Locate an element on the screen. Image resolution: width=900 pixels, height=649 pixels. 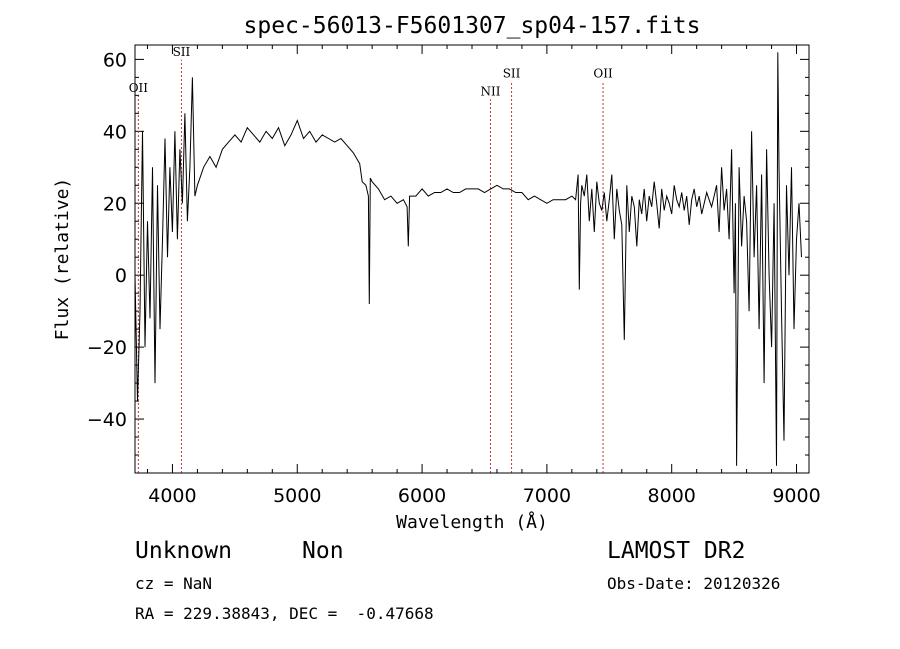
x-tick-label: 4000 is located at coordinates (172, 496).